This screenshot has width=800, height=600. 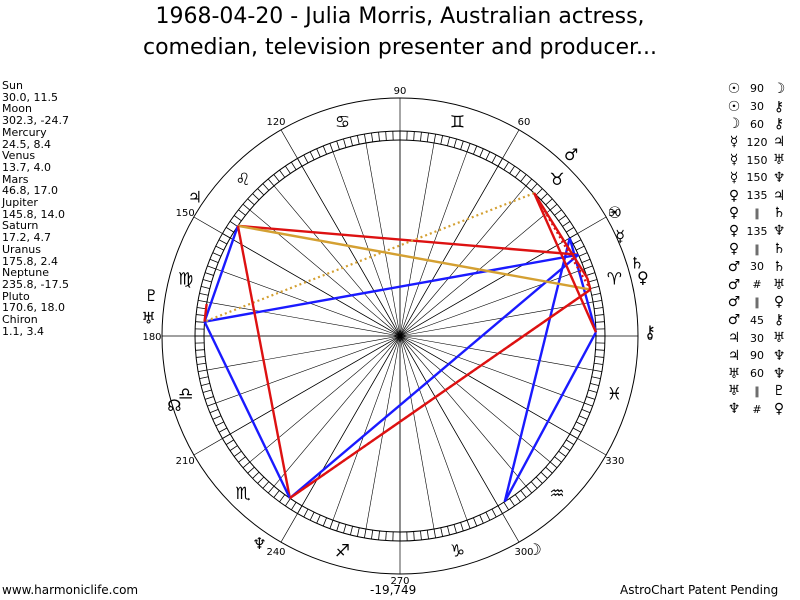 I want to click on planet-glyph-uranus: ♅, so click(x=149, y=318).